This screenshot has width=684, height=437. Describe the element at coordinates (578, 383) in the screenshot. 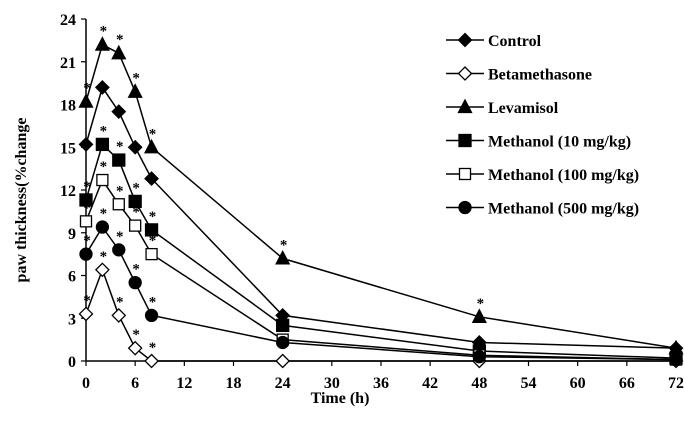

I see `x-tick-label: 60` at that location.